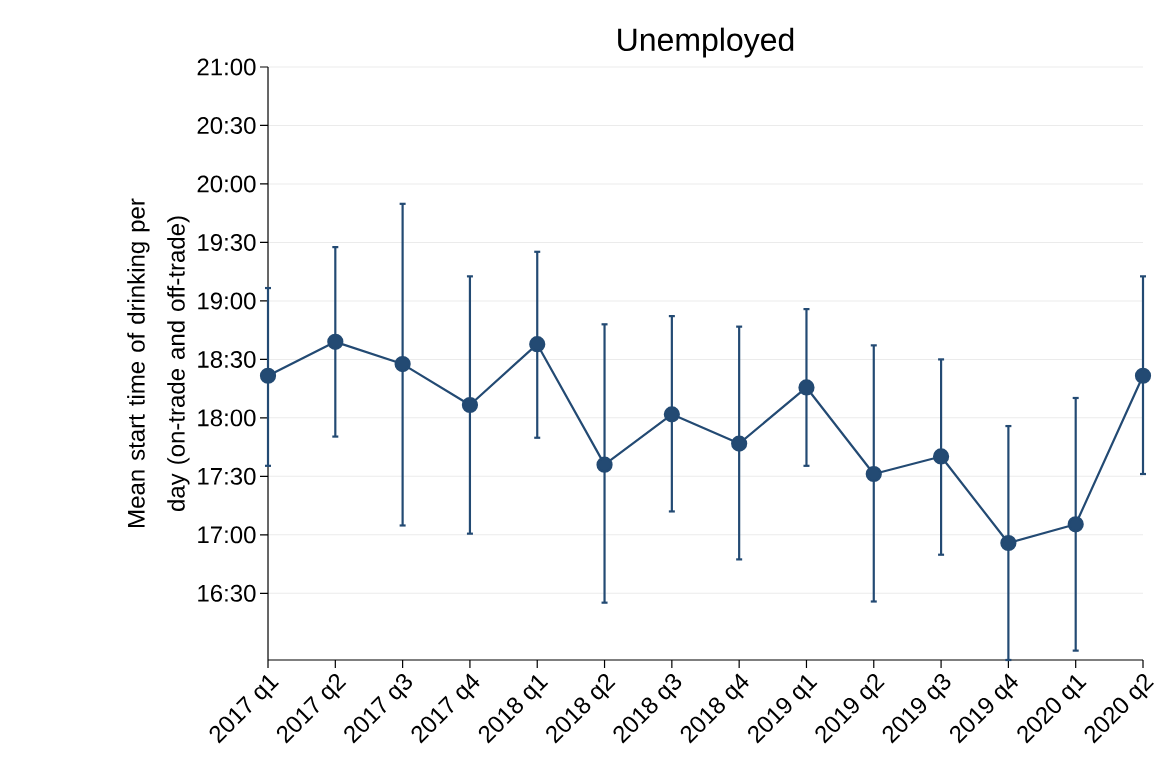 This screenshot has height=767, width=1156. Describe the element at coordinates (227, 301) in the screenshot. I see `y-tick-label: 19:00` at that location.